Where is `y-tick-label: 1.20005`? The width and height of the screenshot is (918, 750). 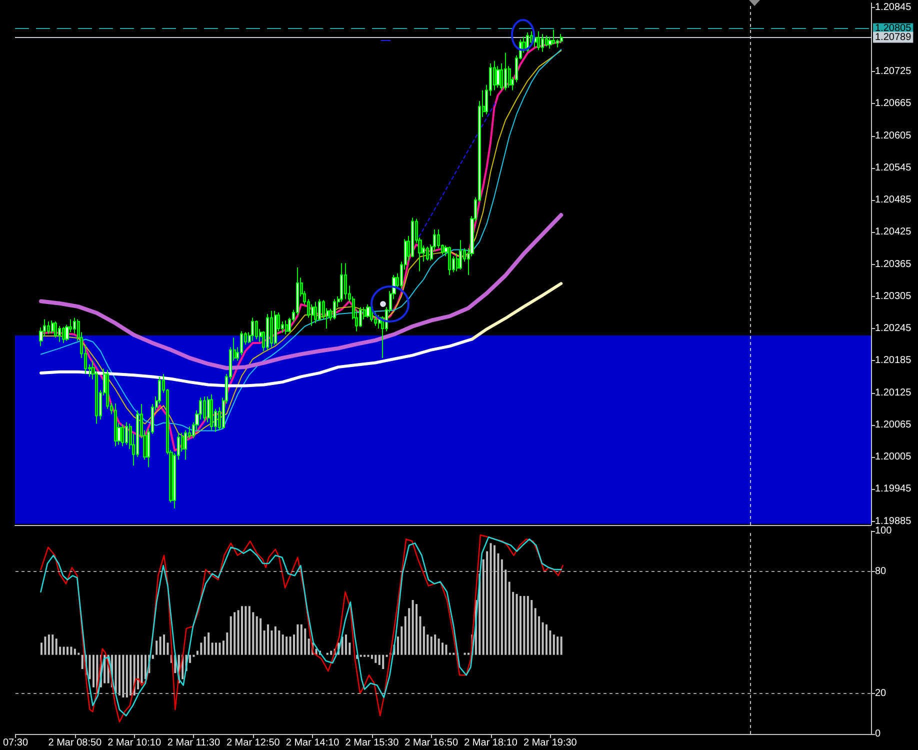 y-tick-label: 1.20005 is located at coordinates (893, 457).